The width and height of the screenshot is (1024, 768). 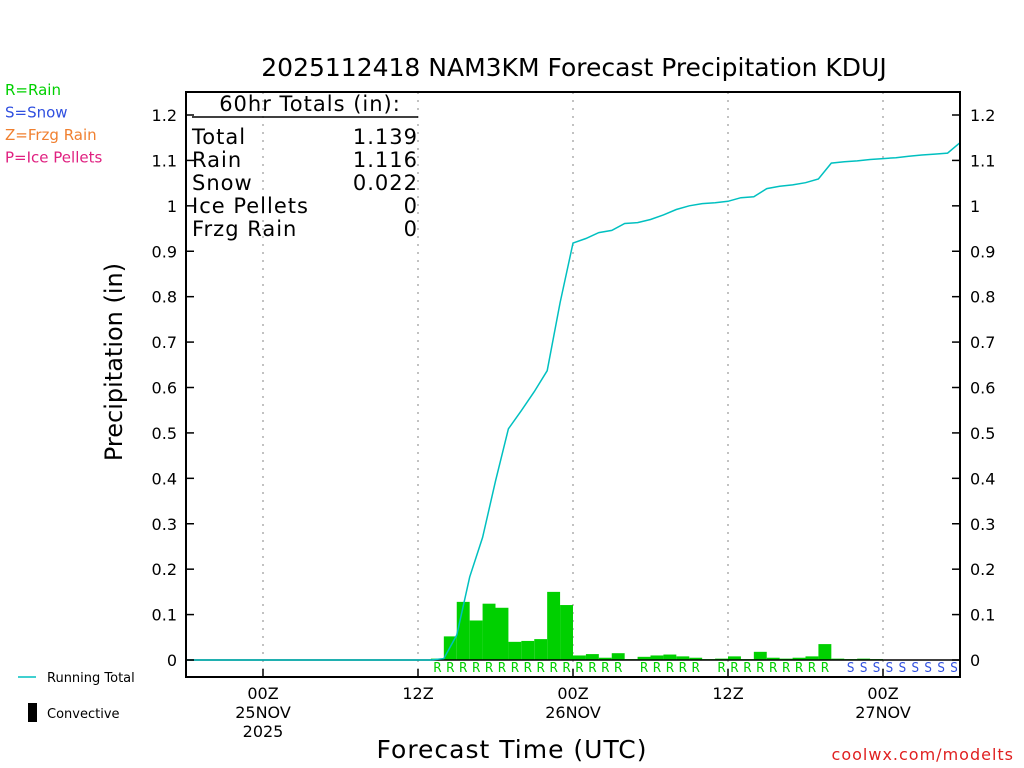 What do you see at coordinates (164, 615) in the screenshot?
I see `y-tick-label-left: 0.1` at bounding box center [164, 615].